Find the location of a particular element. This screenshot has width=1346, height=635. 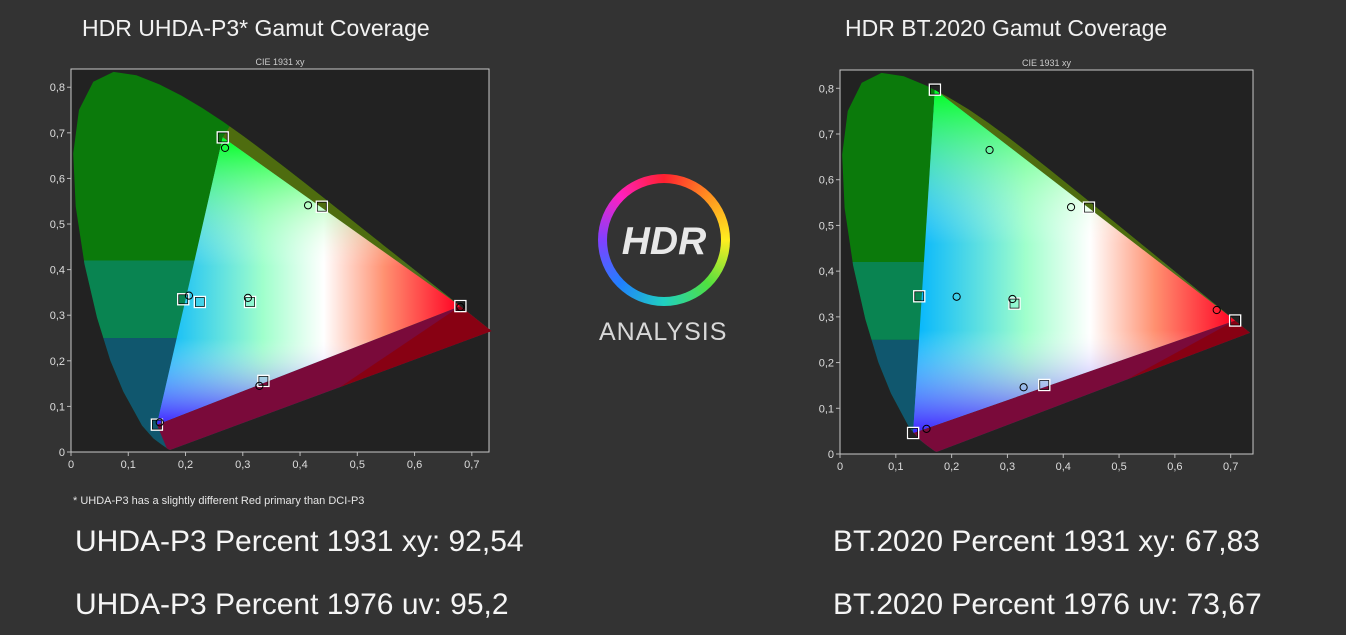

right-chart-title: HDR BT.2020 Gamut Coverage is located at coordinates (1006, 28).